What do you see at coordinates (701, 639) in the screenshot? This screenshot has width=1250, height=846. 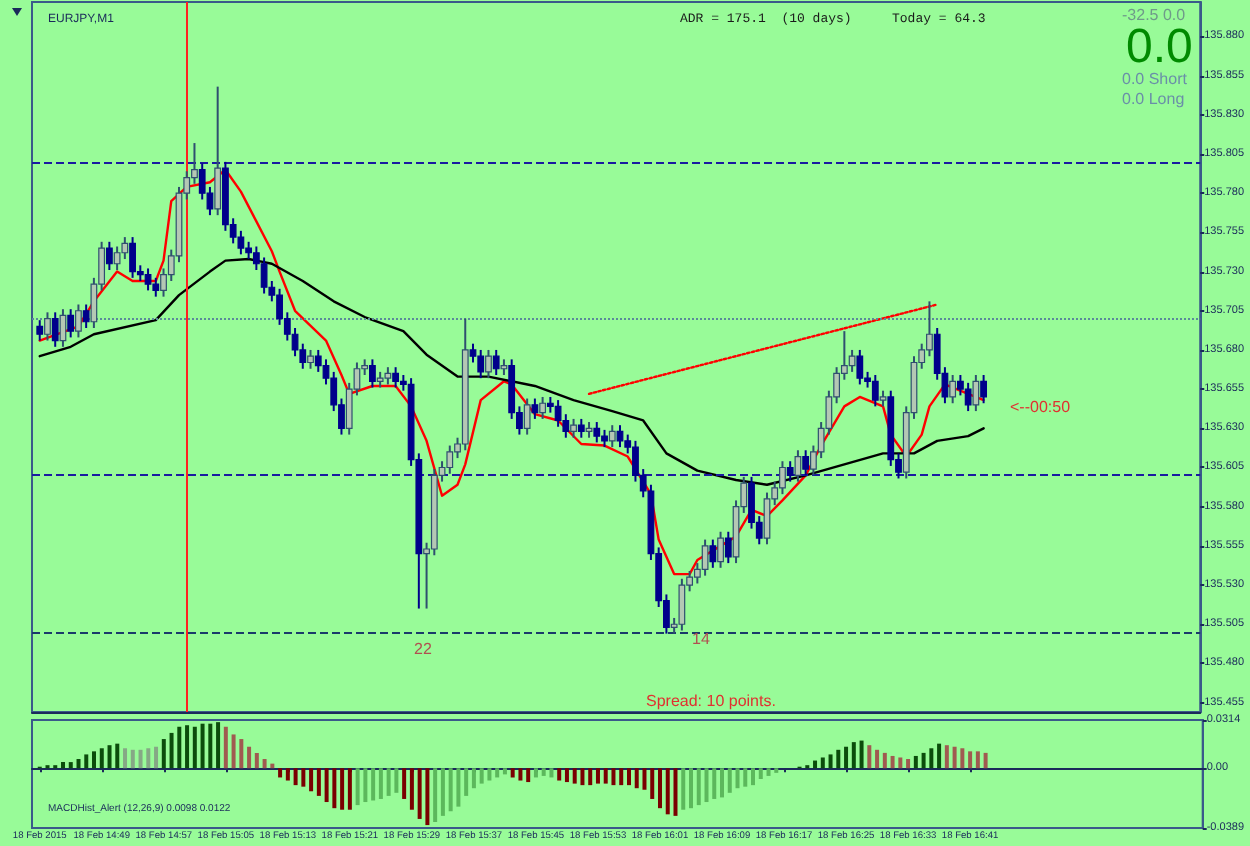 I see `annotation: 14` at bounding box center [701, 639].